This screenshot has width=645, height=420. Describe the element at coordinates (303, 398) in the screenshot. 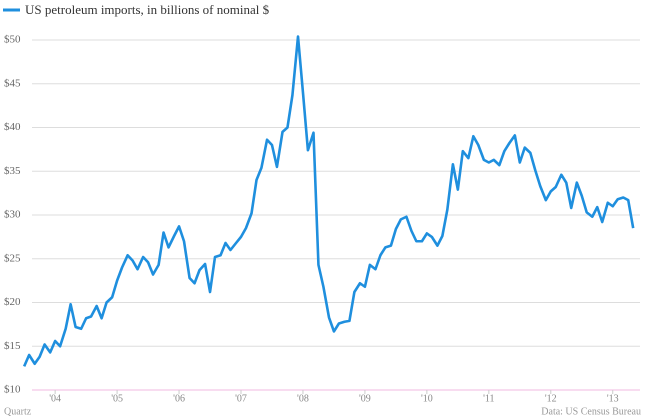

I see `x-tick-label: '08` at that location.